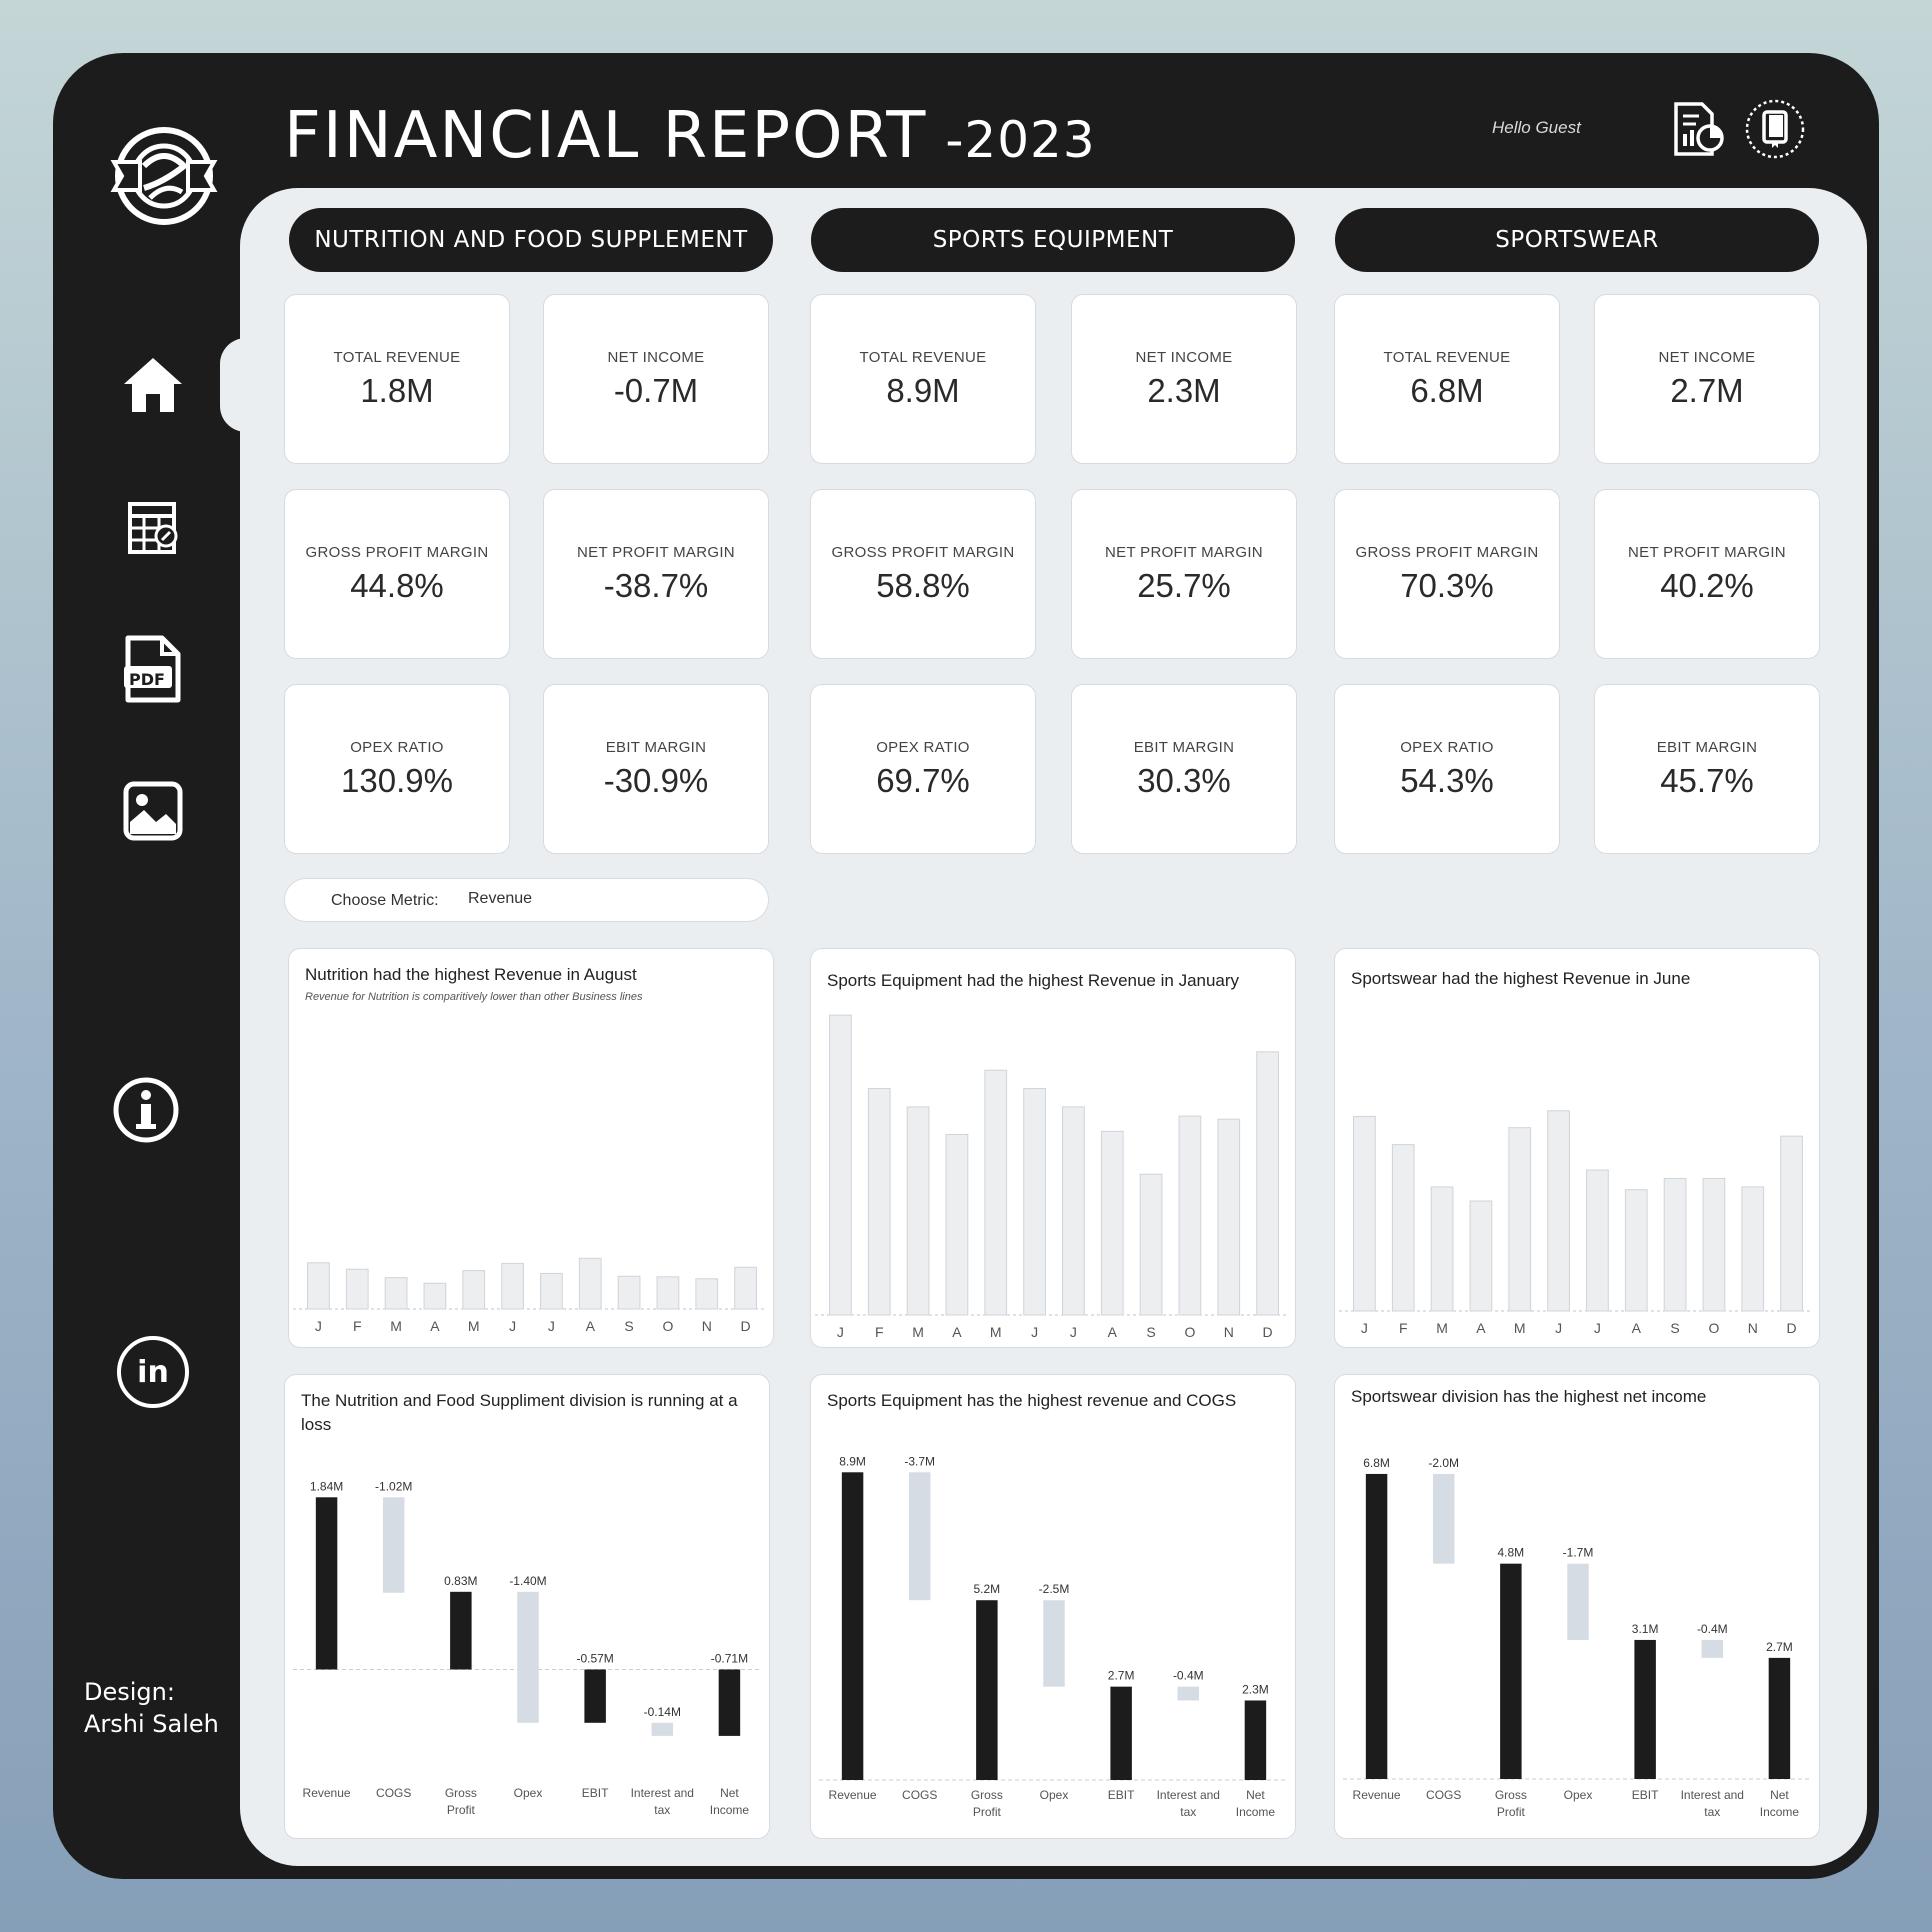  I want to click on kpi-value: 25.7%, so click(1184, 585).